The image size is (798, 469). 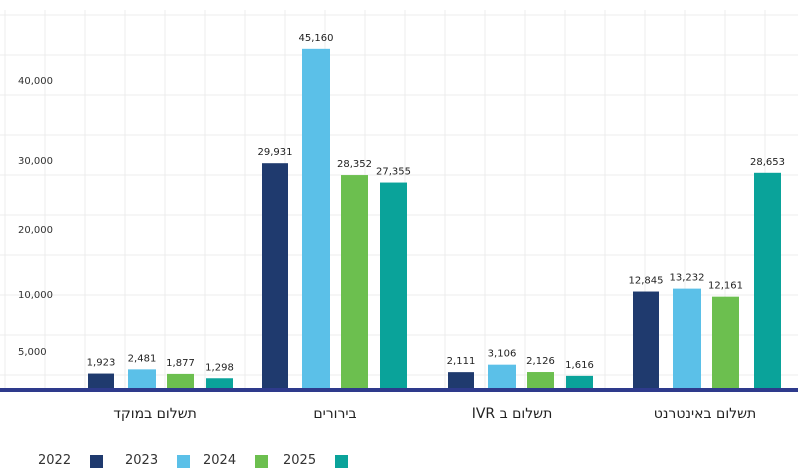 I want to click on data-label: 2,111, so click(x=461, y=361).